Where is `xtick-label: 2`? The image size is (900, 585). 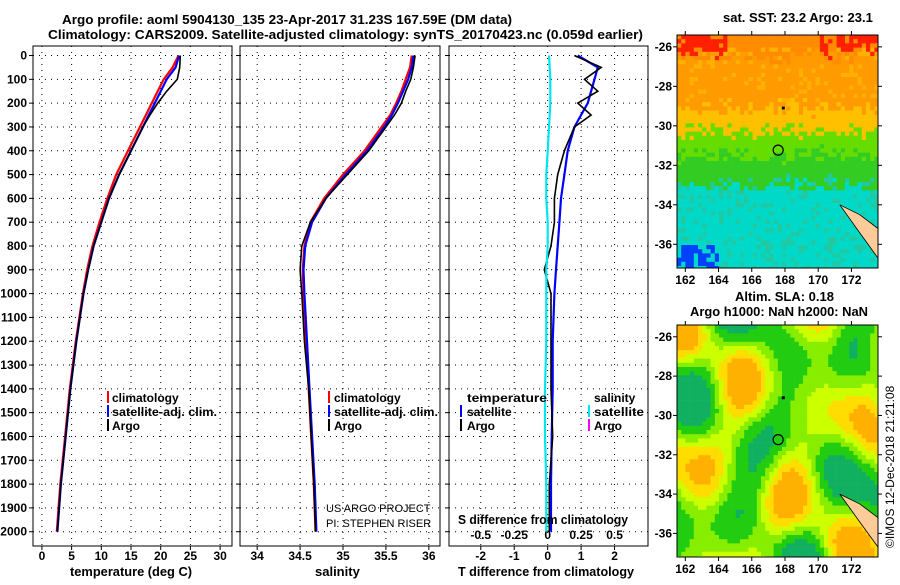 xtick-label: 2 is located at coordinates (614, 556).